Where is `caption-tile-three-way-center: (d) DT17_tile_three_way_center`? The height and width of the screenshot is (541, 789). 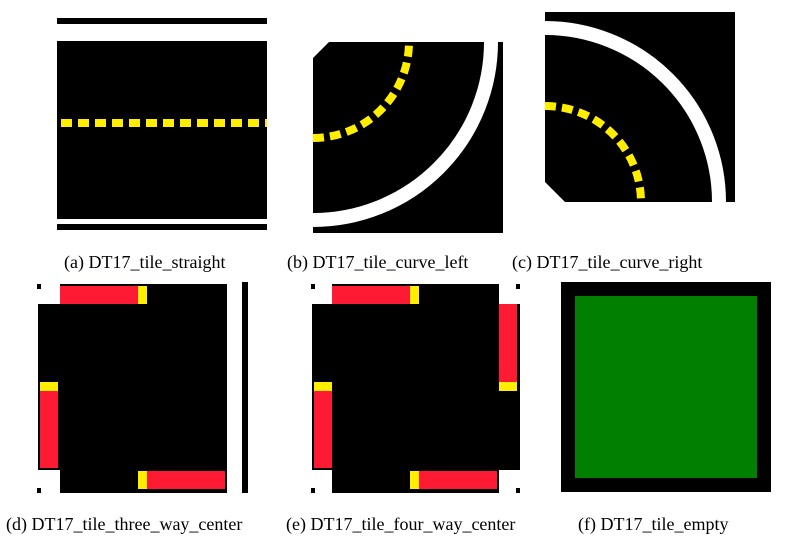 caption-tile-three-way-center: (d) DT17_tile_three_way_center is located at coordinates (124, 524).